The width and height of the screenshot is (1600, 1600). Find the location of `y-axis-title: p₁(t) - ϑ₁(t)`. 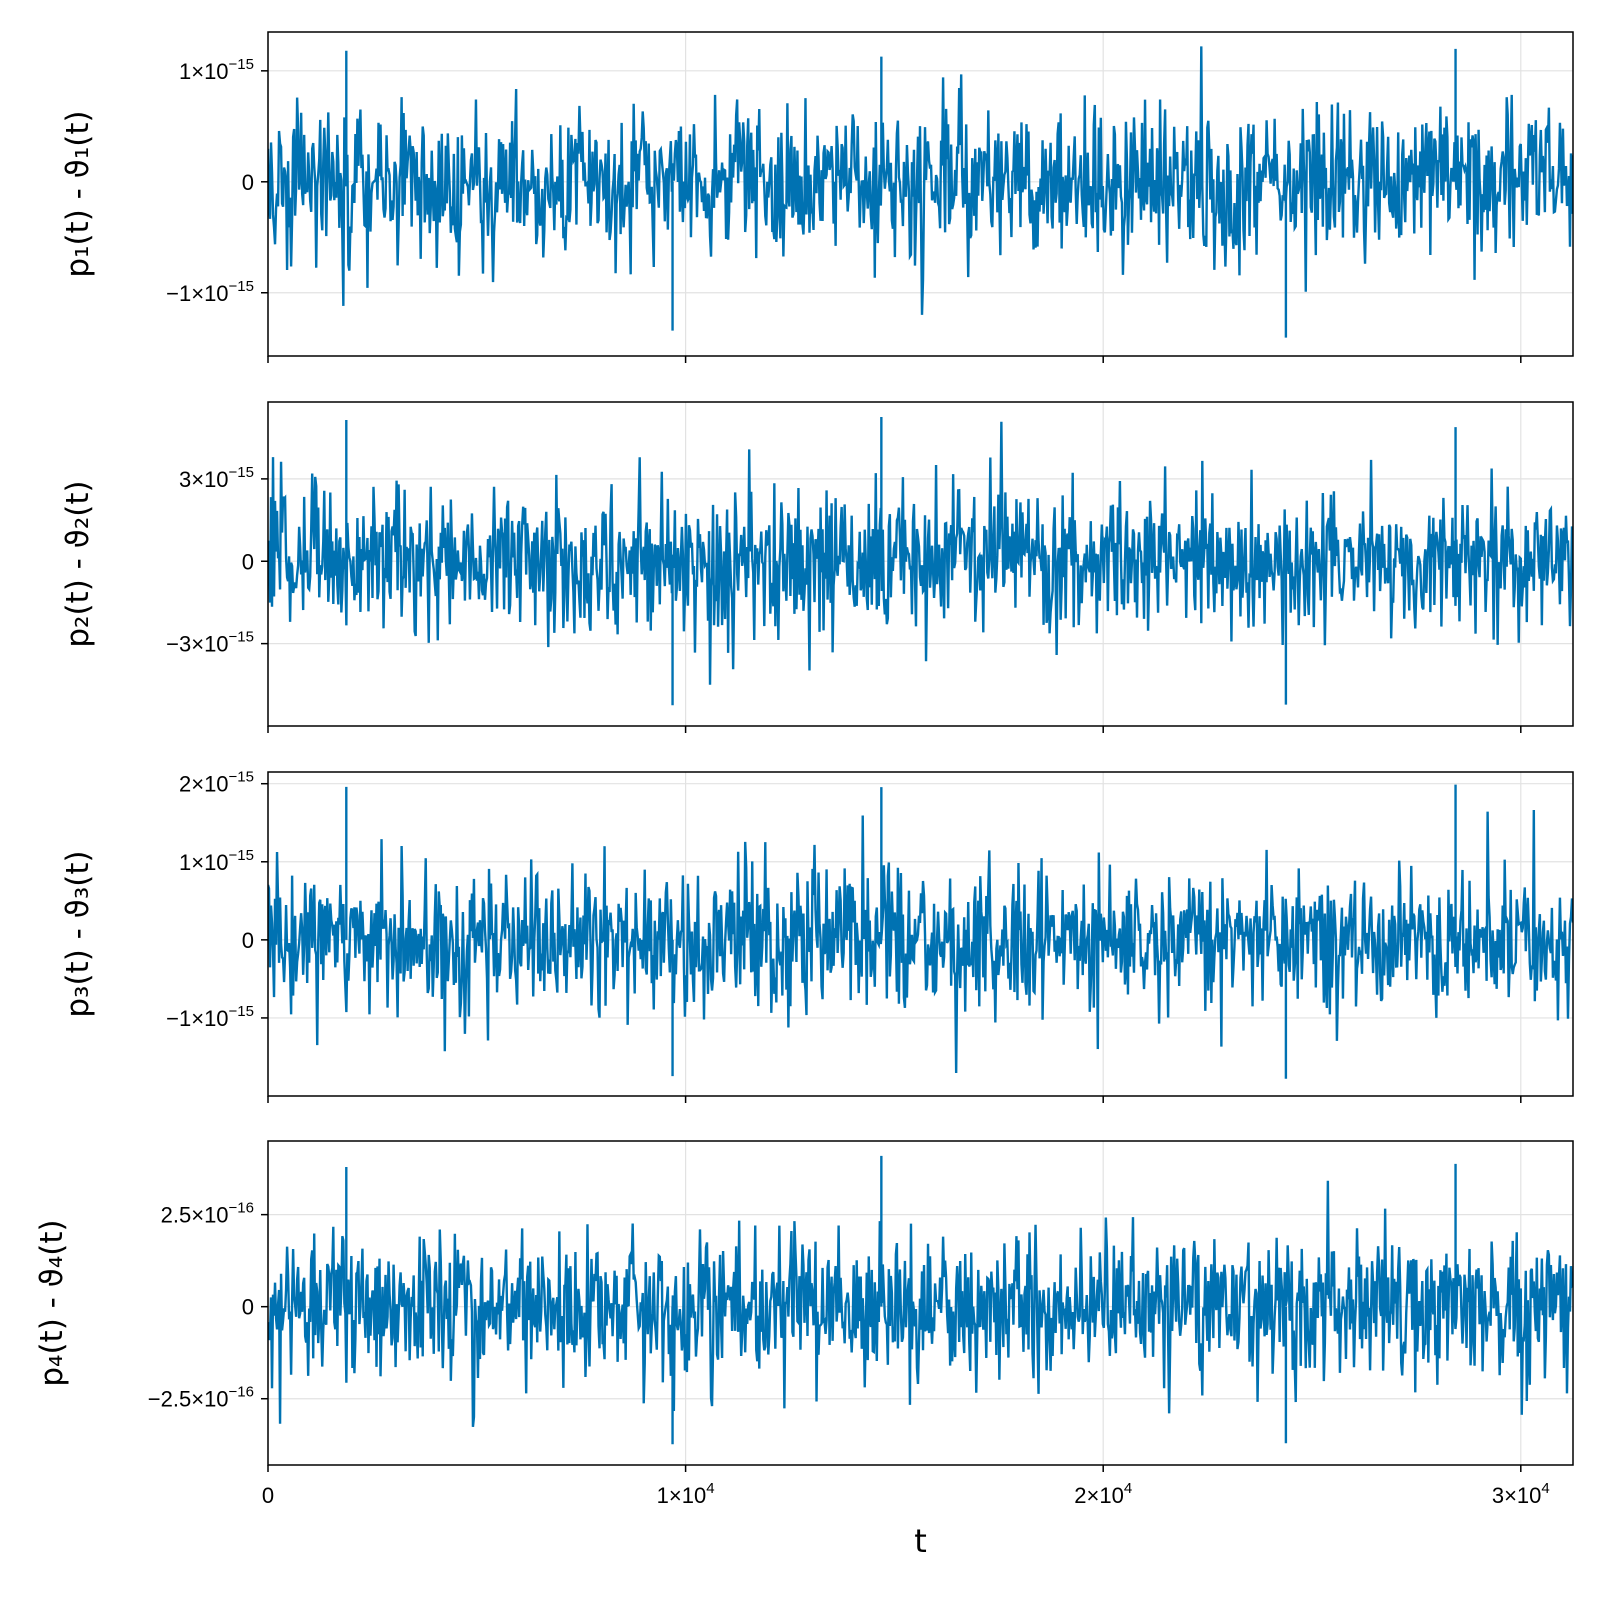

y-axis-title: p₁(t) - ϑ₁(t) is located at coordinates (78, 193).